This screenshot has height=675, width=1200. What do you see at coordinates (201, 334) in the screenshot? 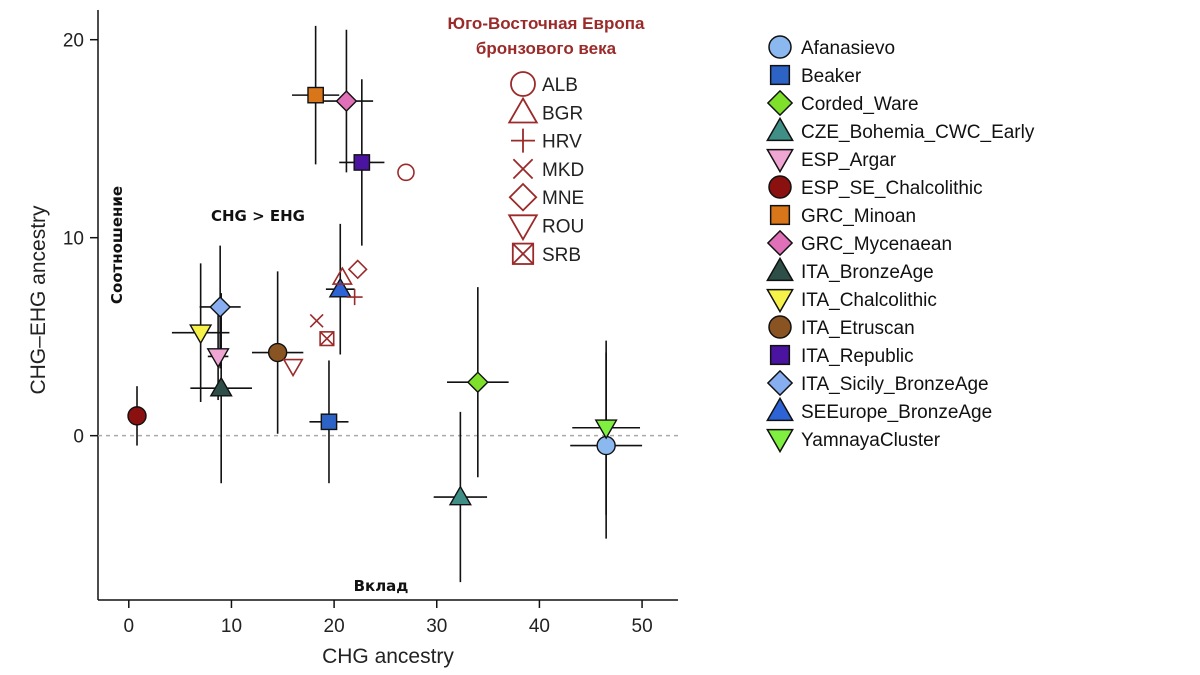
I see `point-ITA_Chalcolithic` at bounding box center [201, 334].